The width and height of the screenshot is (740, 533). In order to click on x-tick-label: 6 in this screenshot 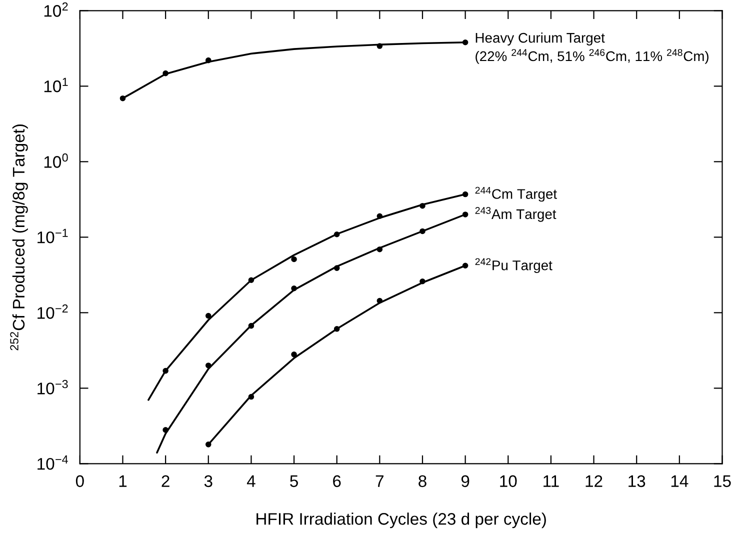, I will do `click(337, 481)`.